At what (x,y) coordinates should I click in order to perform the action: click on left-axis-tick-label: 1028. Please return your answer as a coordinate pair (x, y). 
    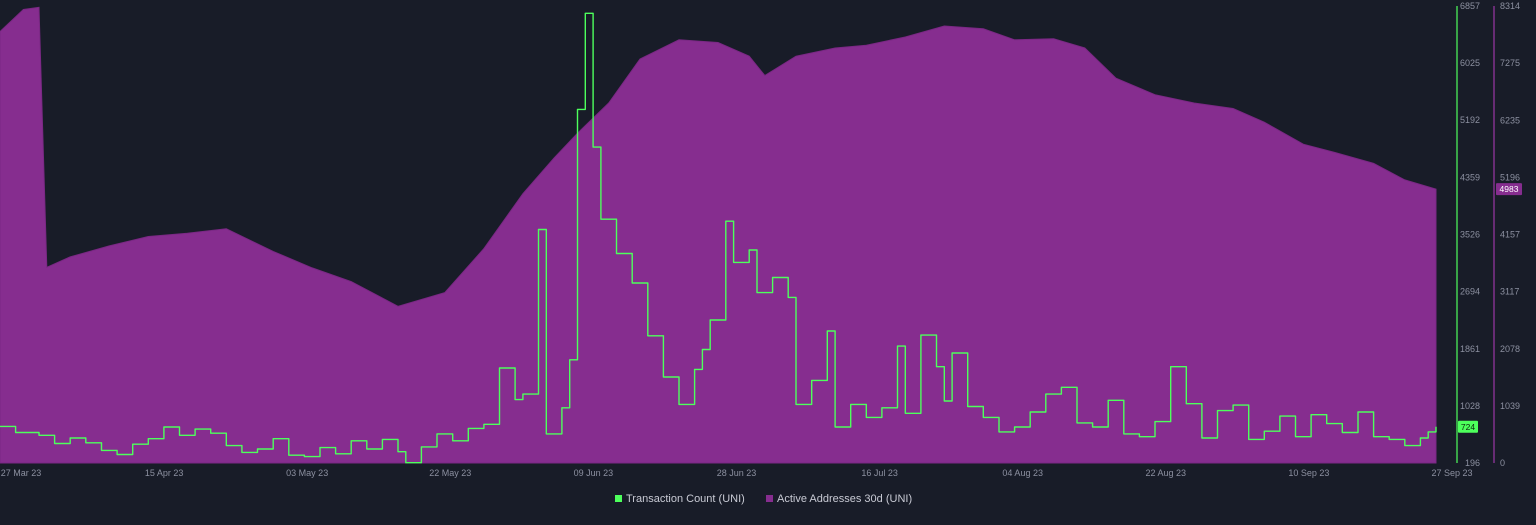
    Looking at the image, I should click on (1470, 406).